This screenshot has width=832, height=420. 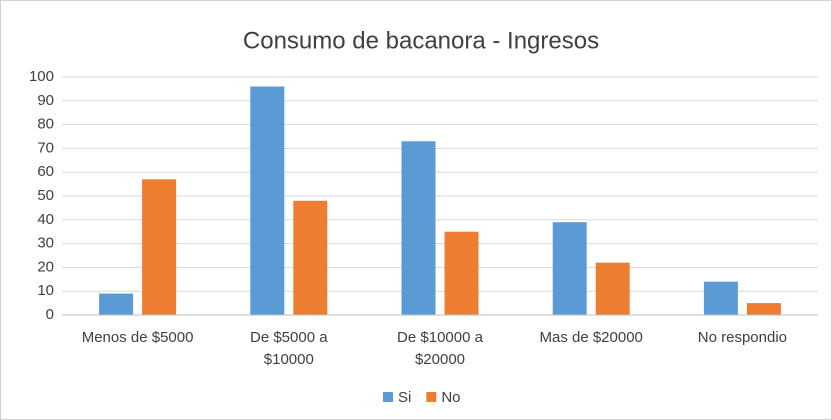 What do you see at coordinates (421, 40) in the screenshot?
I see `chart-title: Consumo de bacanora - Ingresos` at bounding box center [421, 40].